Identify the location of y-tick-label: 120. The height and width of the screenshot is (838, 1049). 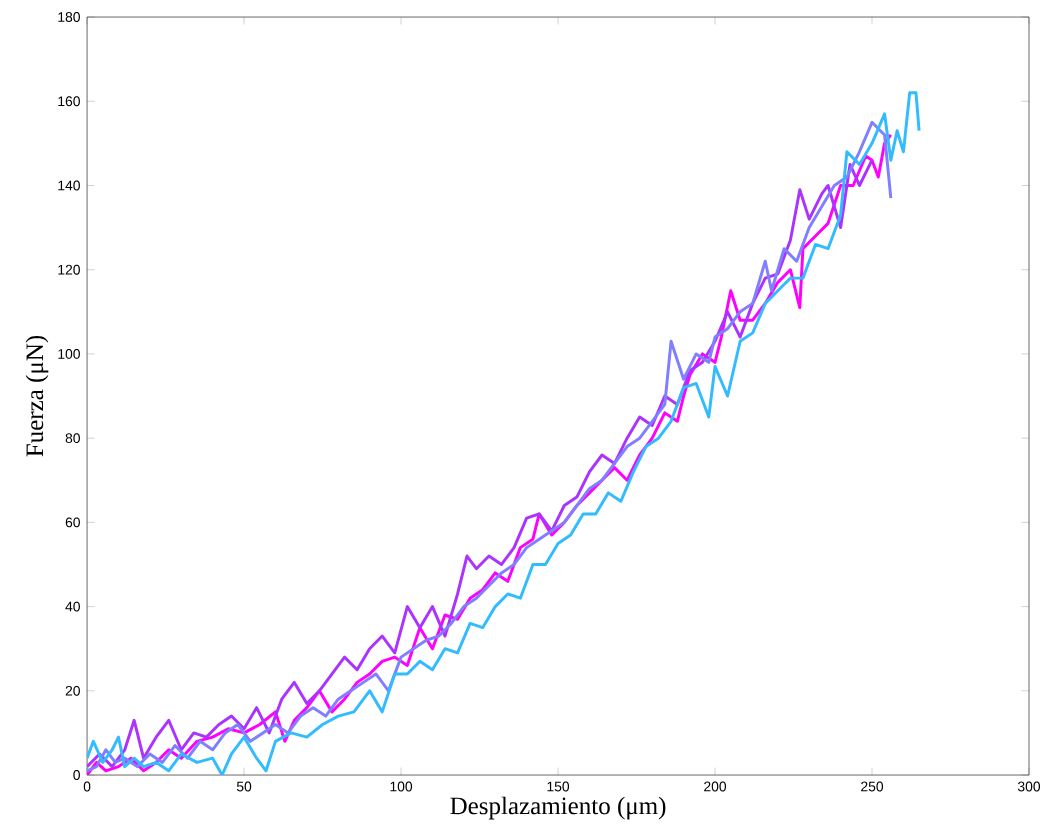
(69, 269).